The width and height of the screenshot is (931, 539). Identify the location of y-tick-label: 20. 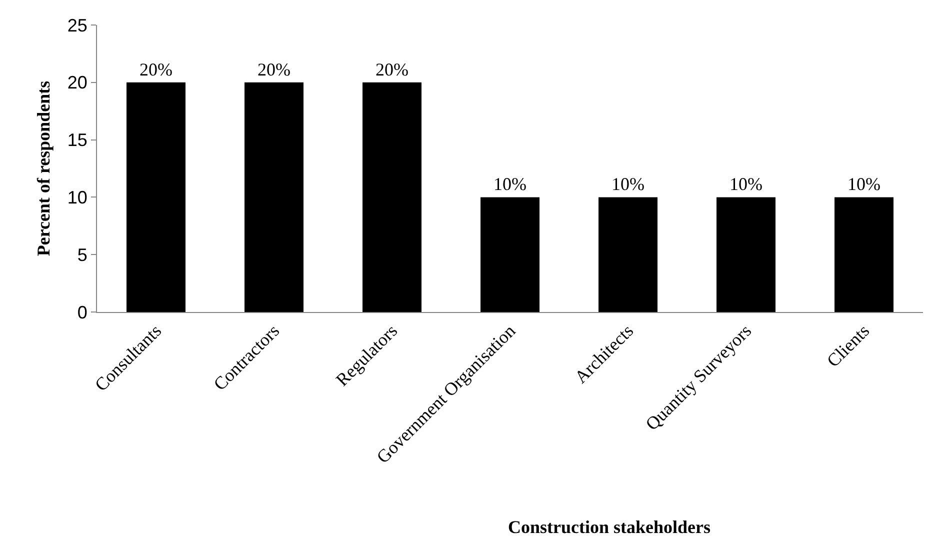
(77, 82).